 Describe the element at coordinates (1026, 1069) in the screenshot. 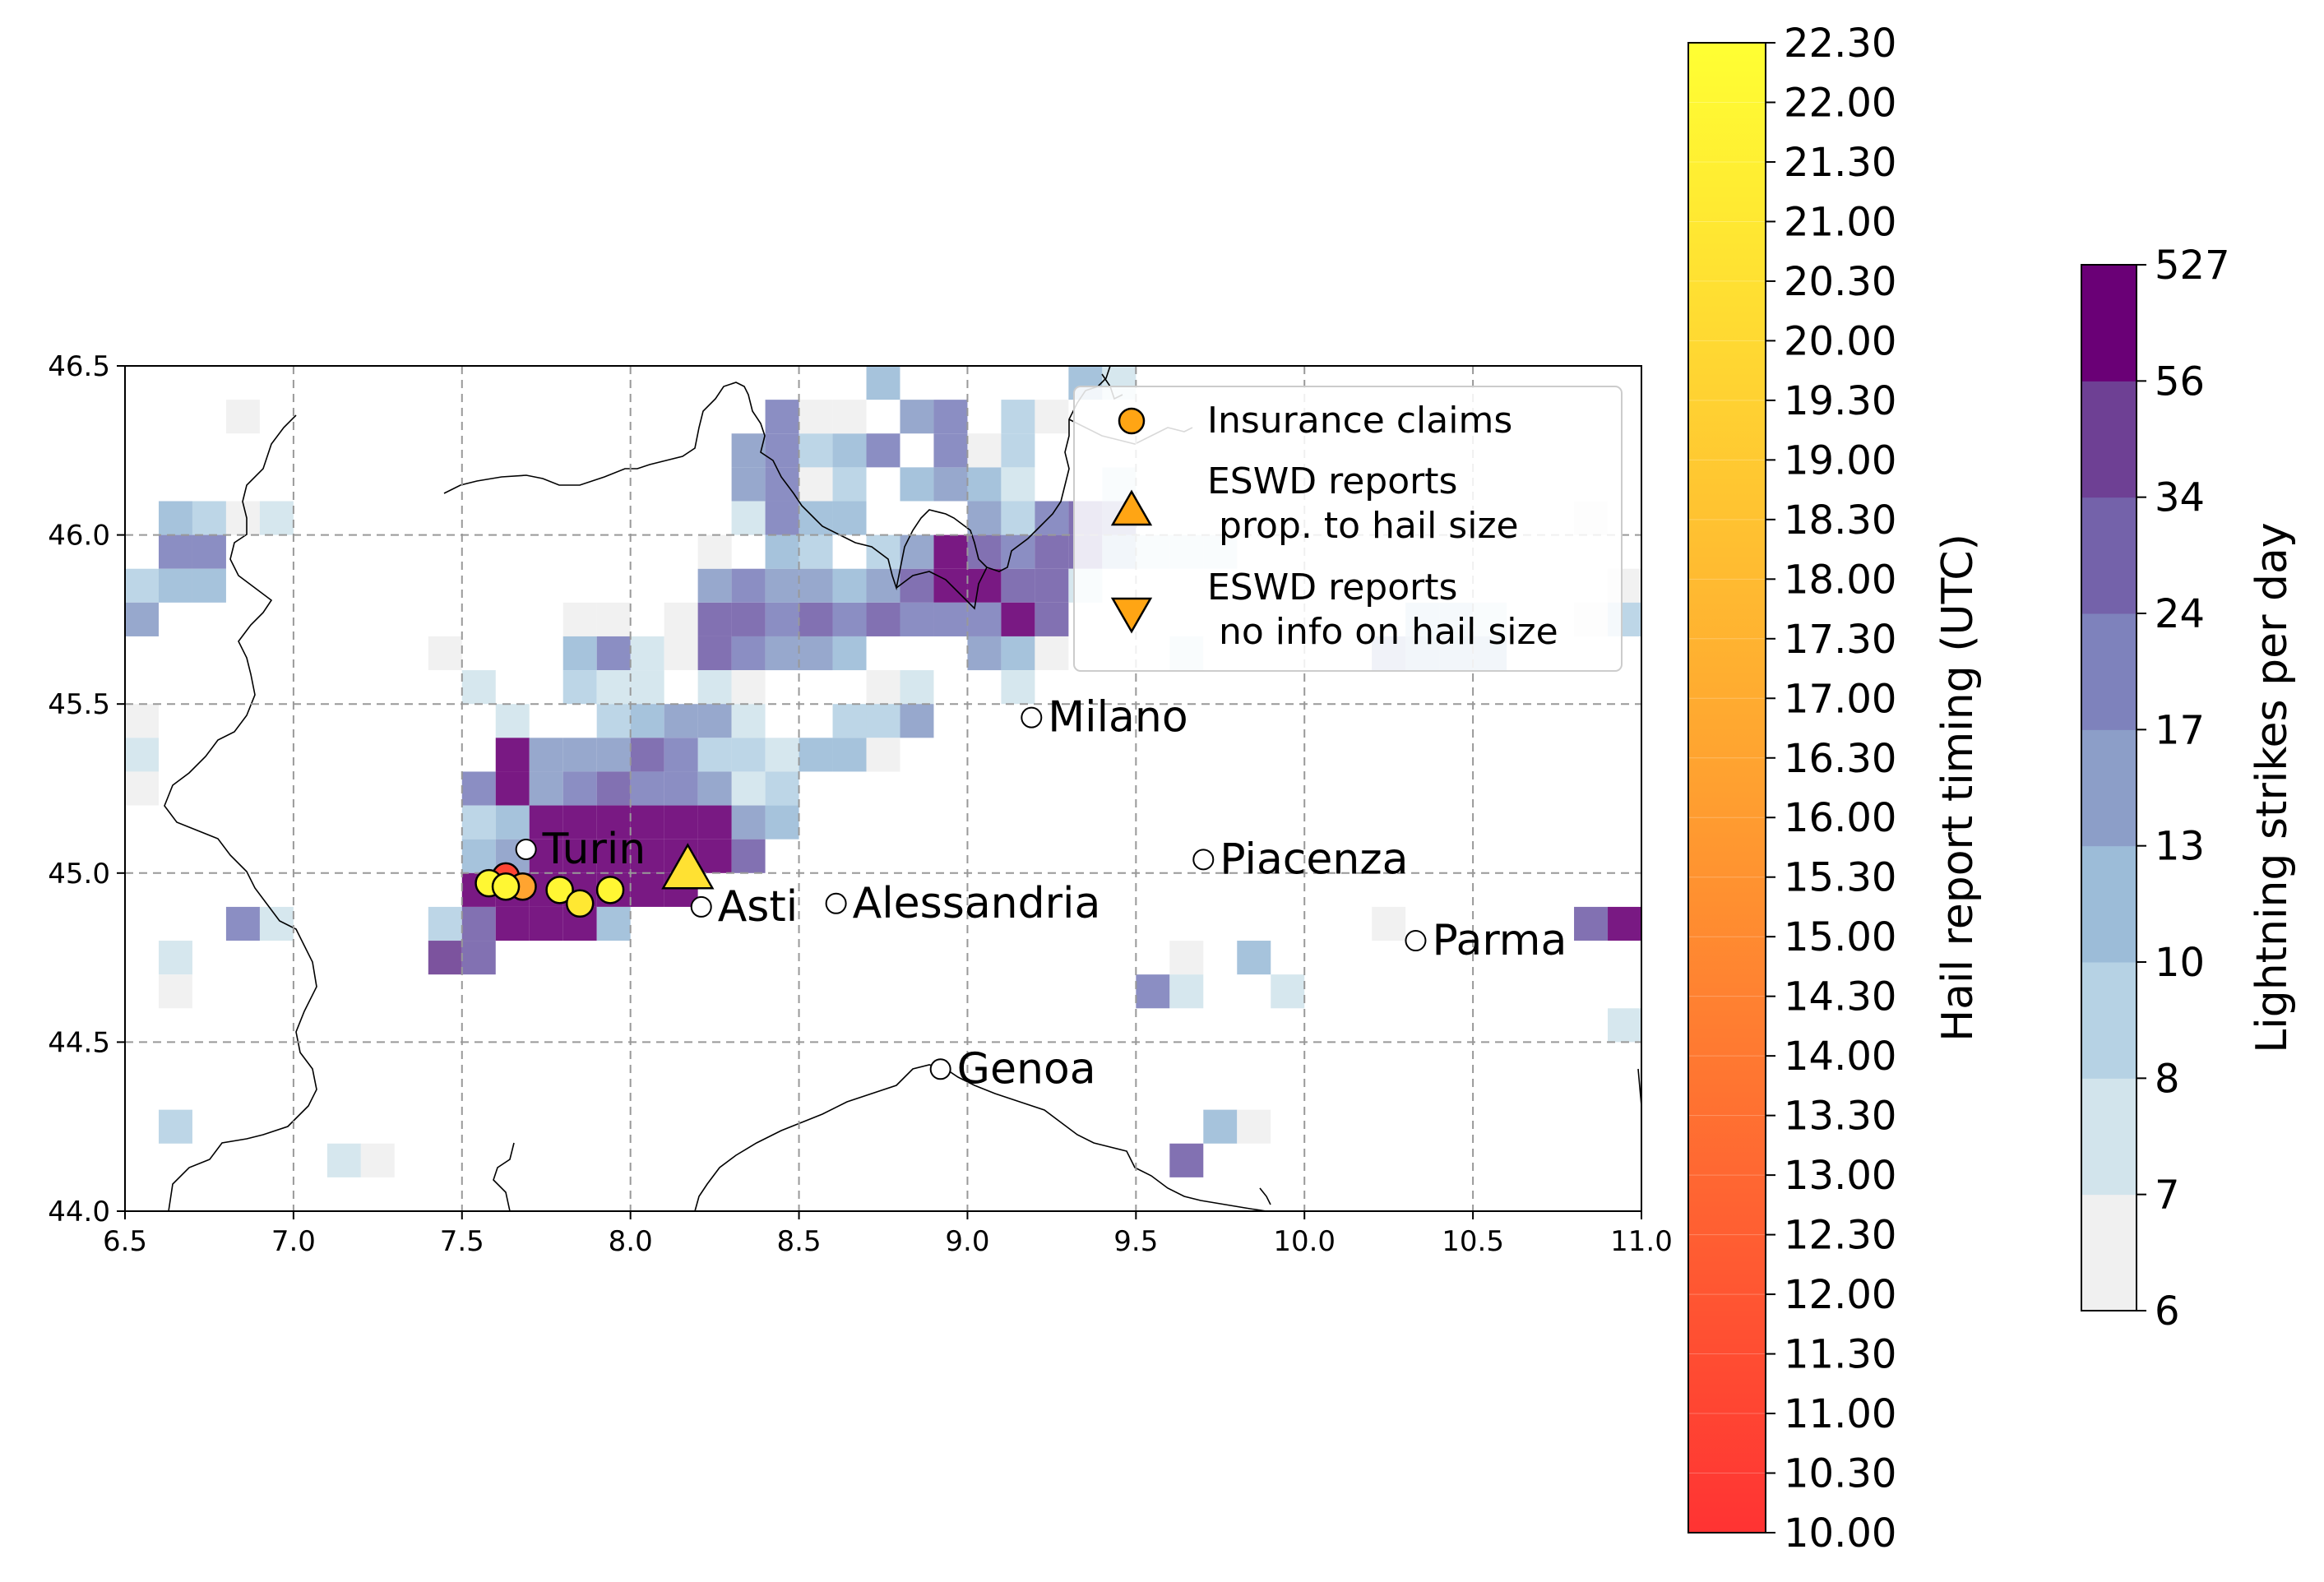

I see `city-label: Genoa` at that location.